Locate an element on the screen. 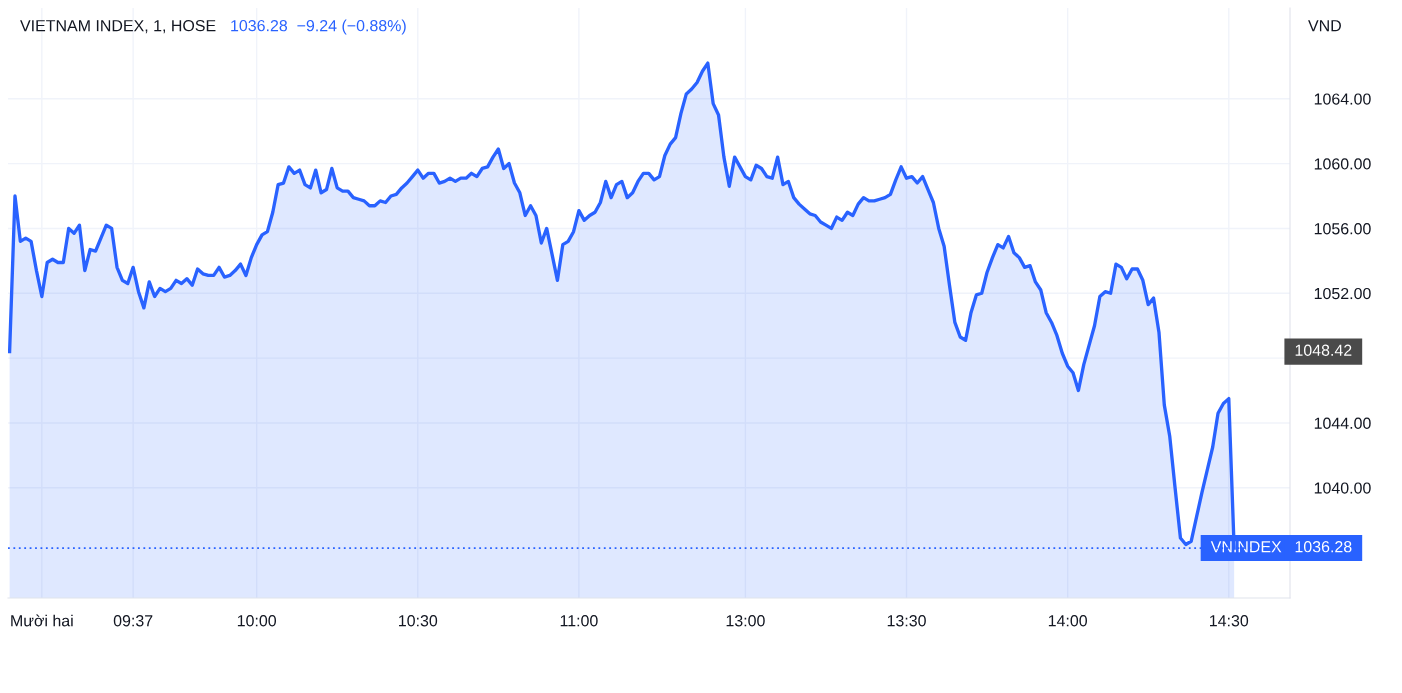 This screenshot has height=693, width=1402. ref-line-label: 1036.28 is located at coordinates (1323, 547).